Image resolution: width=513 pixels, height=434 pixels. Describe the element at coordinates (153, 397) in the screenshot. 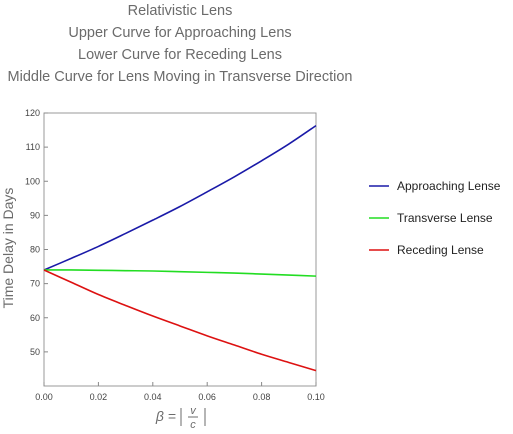

I see `x-tick-label: 0.04` at that location.